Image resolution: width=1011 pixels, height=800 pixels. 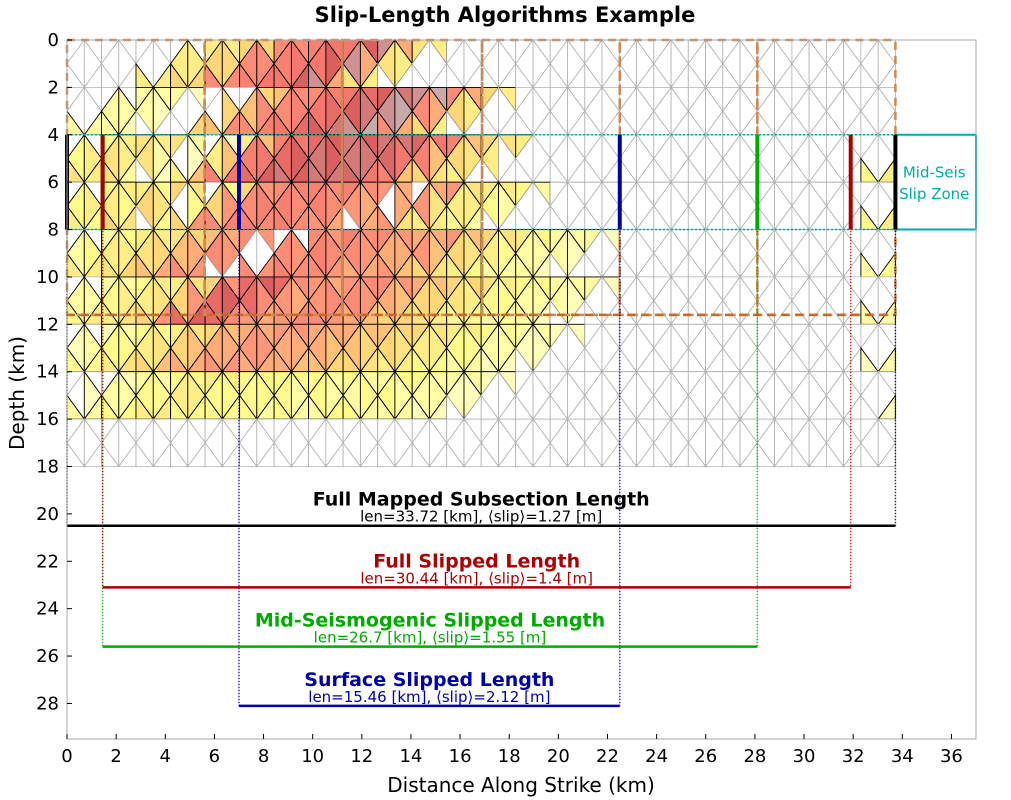 What do you see at coordinates (47, 324) in the screenshot?
I see `y-tick-label: 12` at bounding box center [47, 324].